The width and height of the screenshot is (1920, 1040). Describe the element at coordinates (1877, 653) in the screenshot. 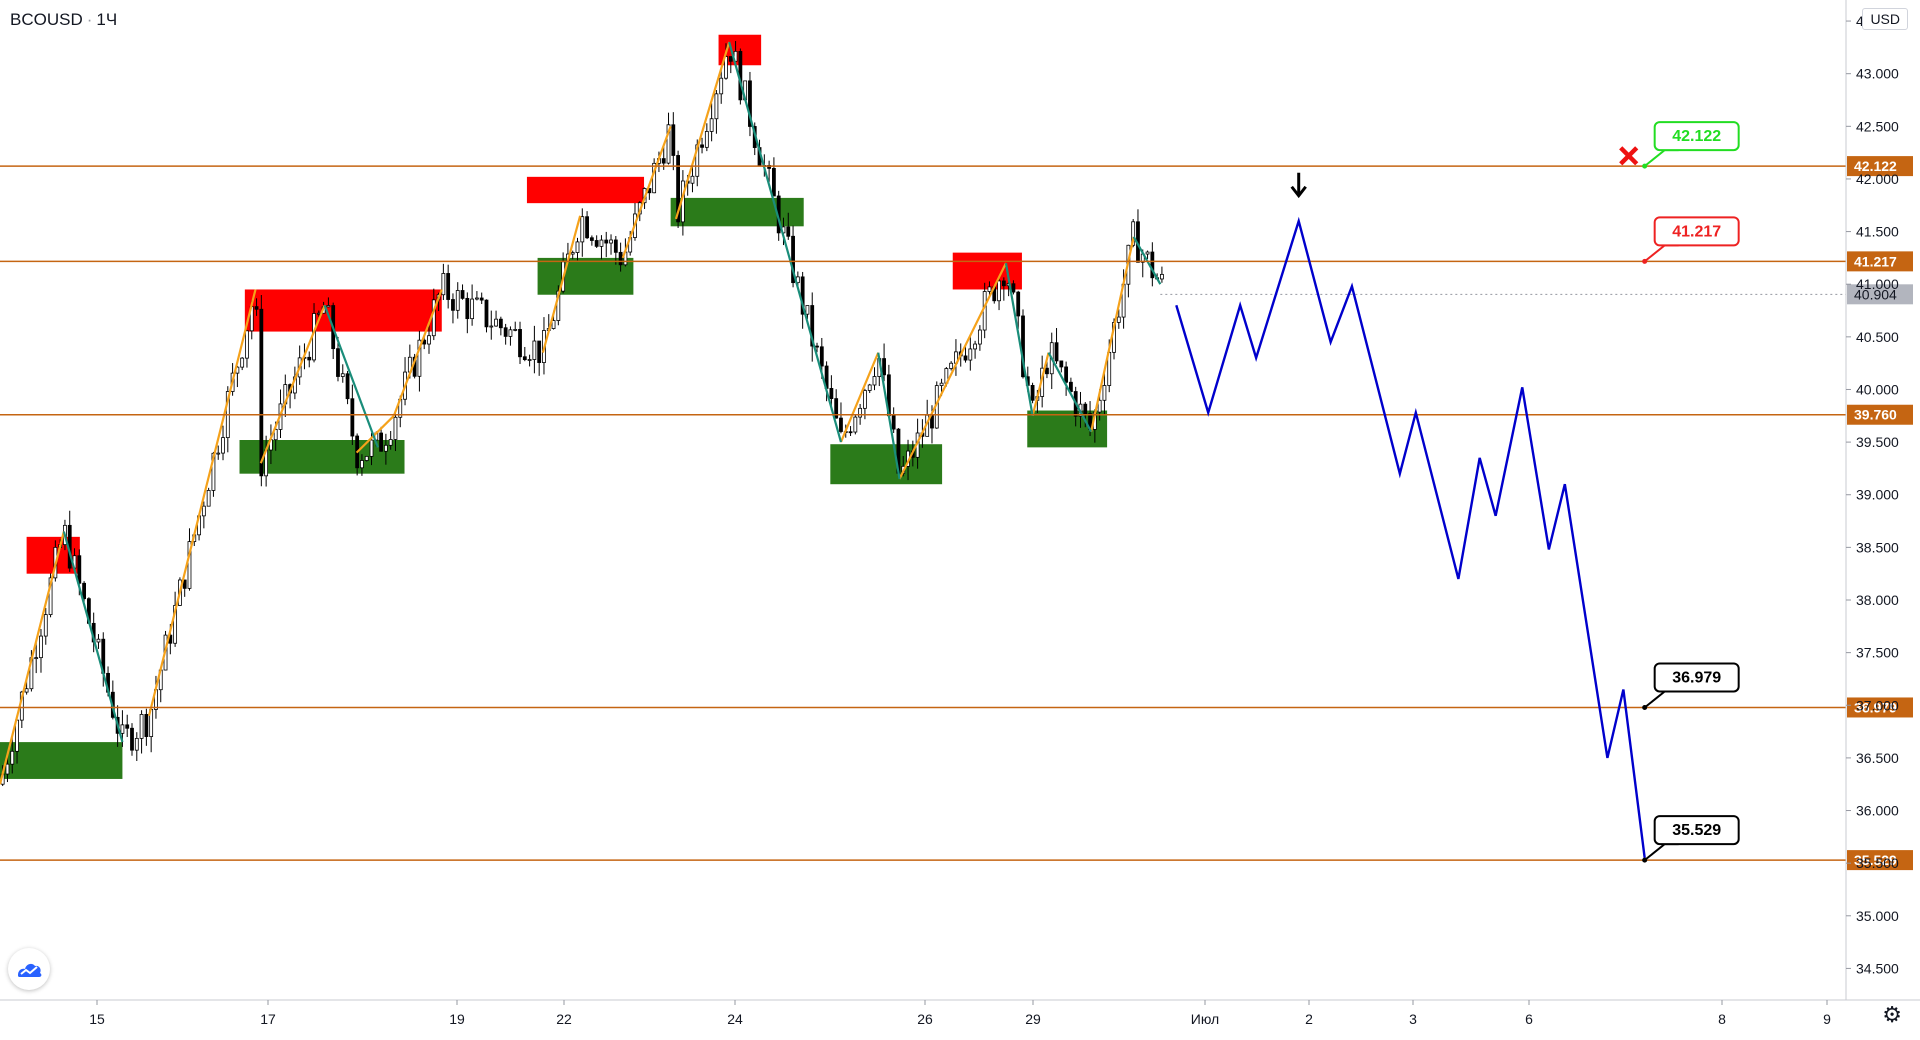

I see `price-tick-label: 37.500` at that location.